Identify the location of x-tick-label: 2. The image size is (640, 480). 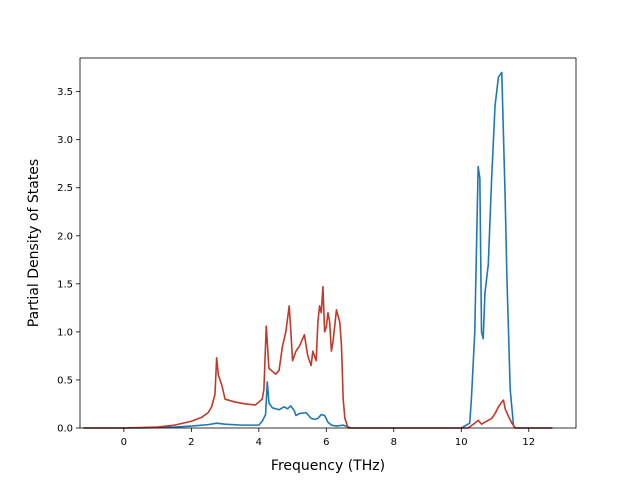
(191, 442).